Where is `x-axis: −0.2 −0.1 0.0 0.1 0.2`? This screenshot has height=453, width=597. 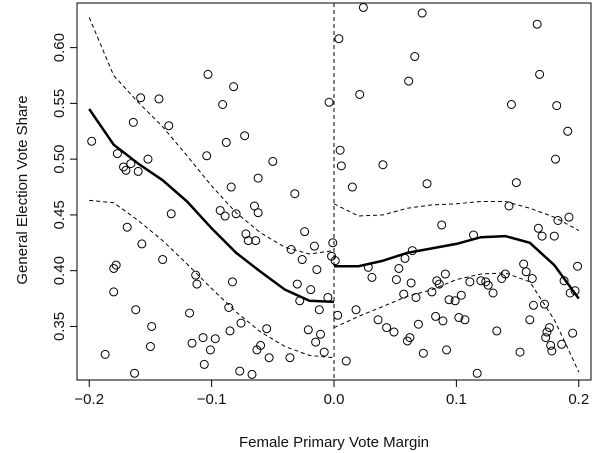
x-axis: −0.2 −0.1 0.0 0.1 0.2 is located at coordinates (331, 394).